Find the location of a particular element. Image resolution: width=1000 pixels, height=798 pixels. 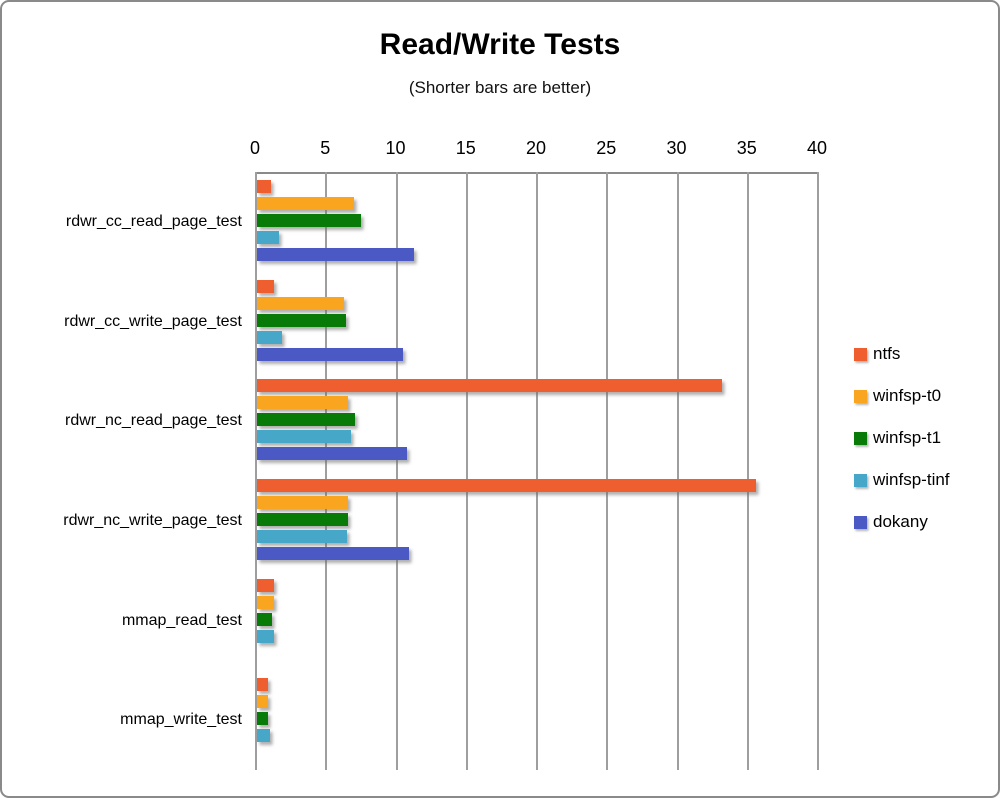

legend-swatch-ntfs is located at coordinates (860, 354).